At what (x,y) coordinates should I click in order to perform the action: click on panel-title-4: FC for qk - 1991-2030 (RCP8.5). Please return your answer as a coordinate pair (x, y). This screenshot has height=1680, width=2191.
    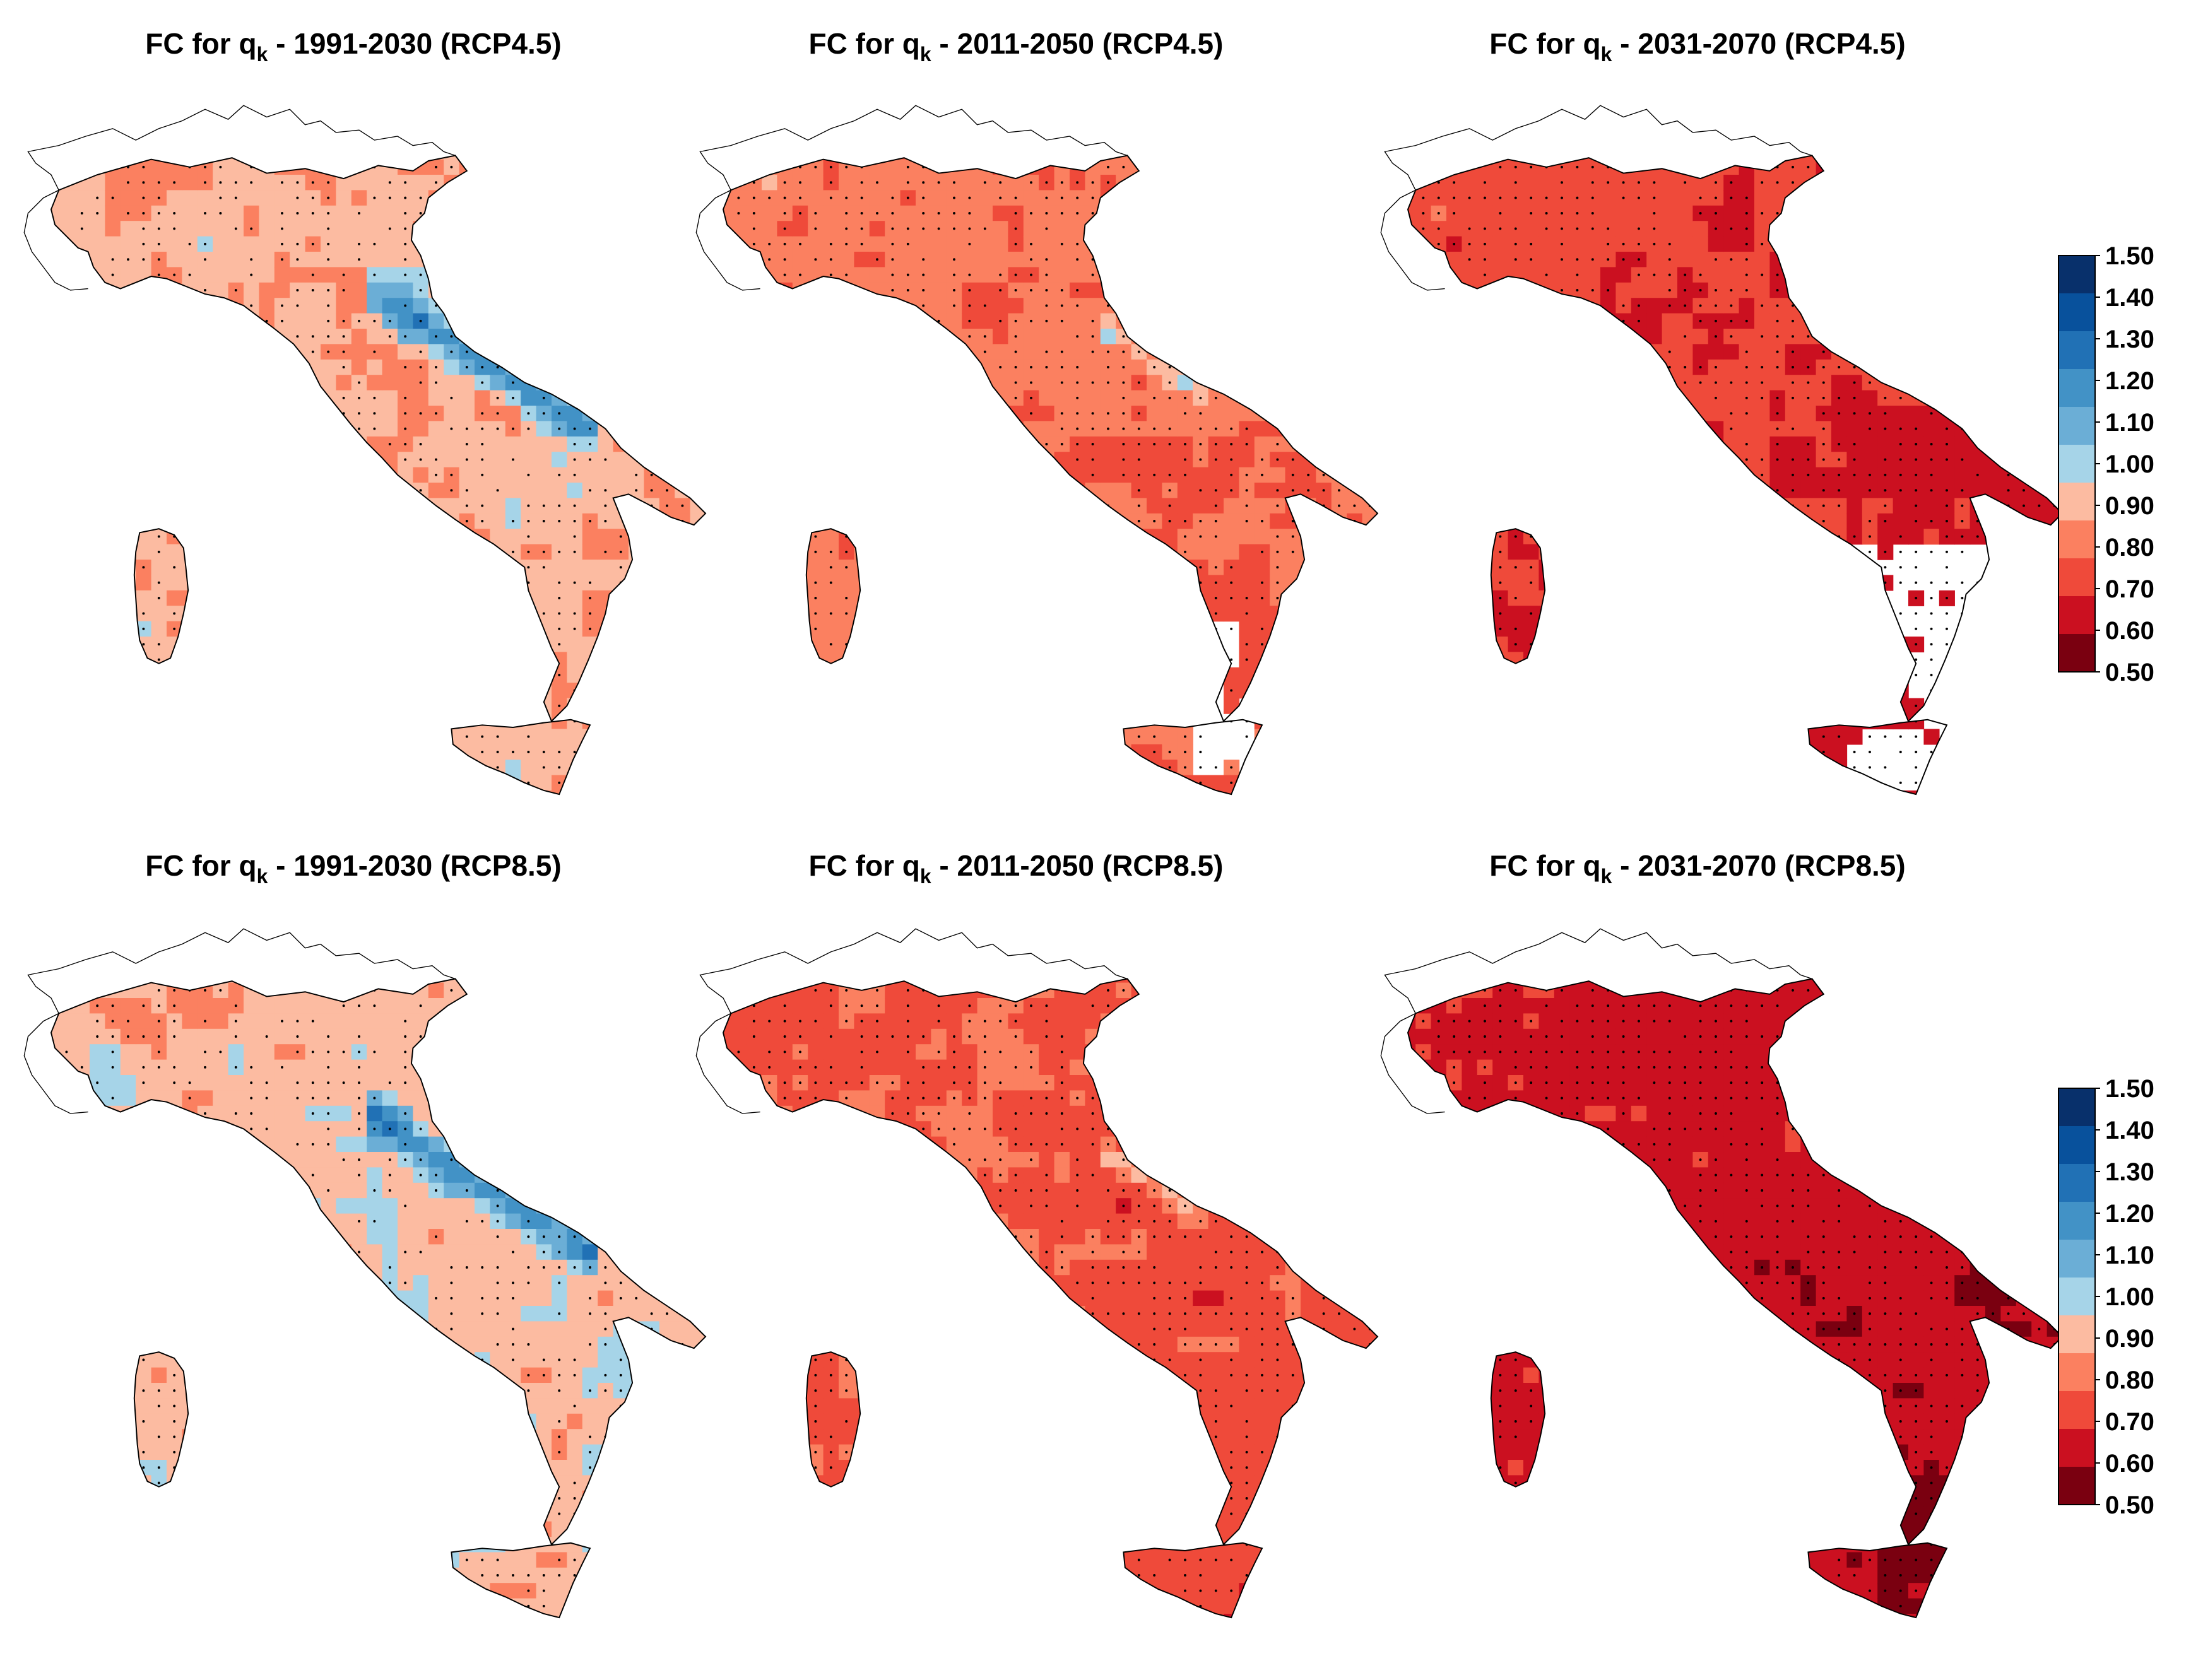
    Looking at the image, I should click on (353, 868).